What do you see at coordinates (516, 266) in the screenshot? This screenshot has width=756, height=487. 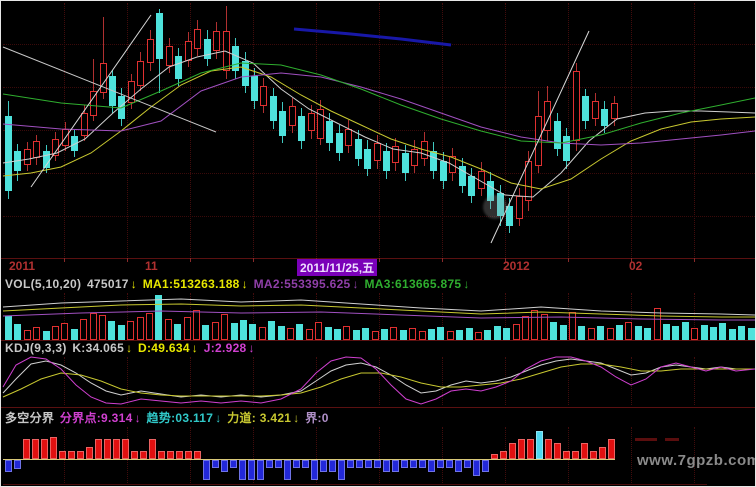 I see `axis-label: 2012` at bounding box center [516, 266].